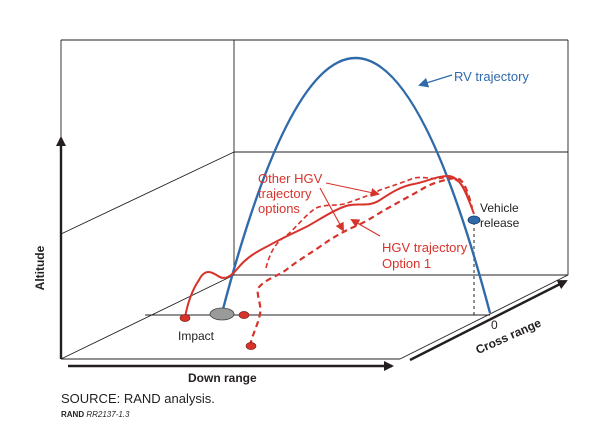 The width and height of the screenshot is (600, 429). I want to click on rv-trajectory-label: RV trajectory, so click(491, 76).